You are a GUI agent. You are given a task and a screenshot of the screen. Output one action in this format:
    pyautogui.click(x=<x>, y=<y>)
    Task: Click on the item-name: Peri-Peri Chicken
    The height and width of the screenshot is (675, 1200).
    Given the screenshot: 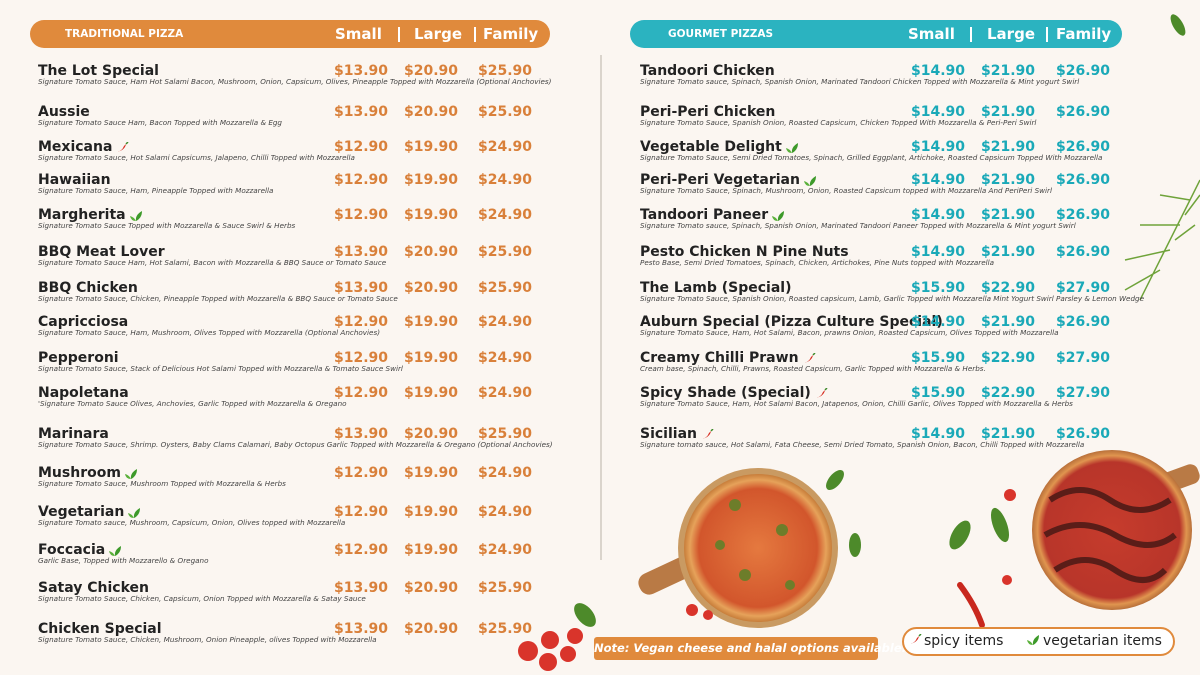 What is the action you would take?
    pyautogui.click(x=708, y=112)
    